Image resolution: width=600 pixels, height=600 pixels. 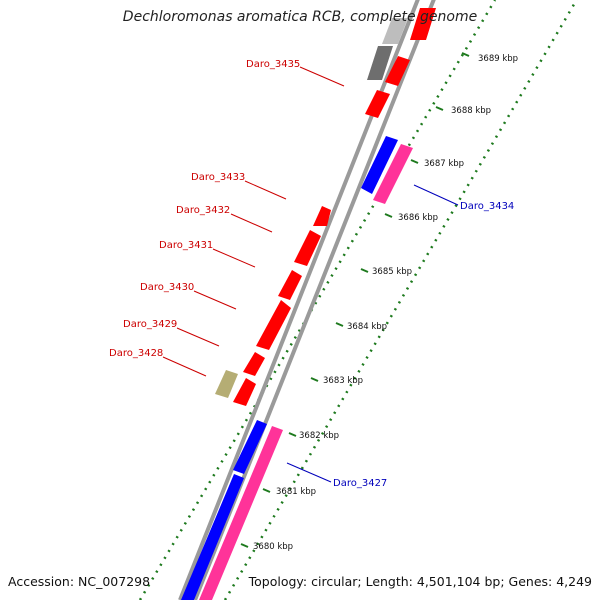 I want to click on tick-label: 3683 kbp, so click(x=343, y=381).